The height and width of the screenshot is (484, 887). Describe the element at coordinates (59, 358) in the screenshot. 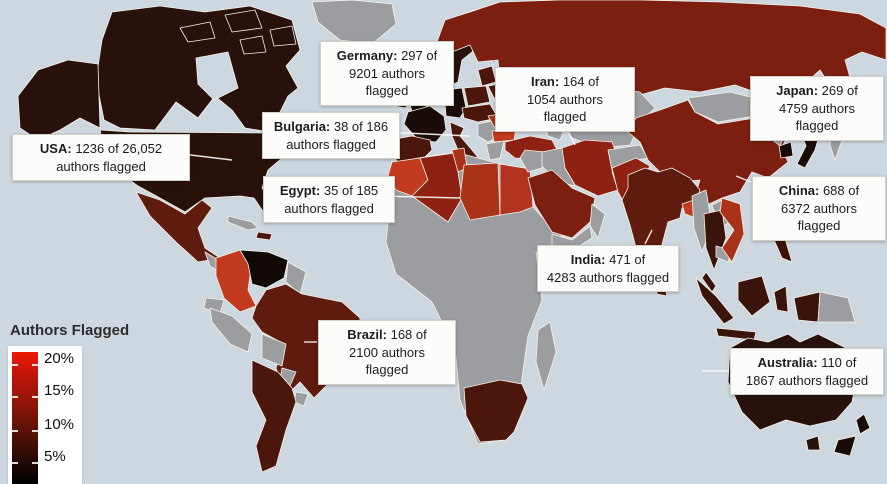

I see `legend-label-20: 20%` at that location.